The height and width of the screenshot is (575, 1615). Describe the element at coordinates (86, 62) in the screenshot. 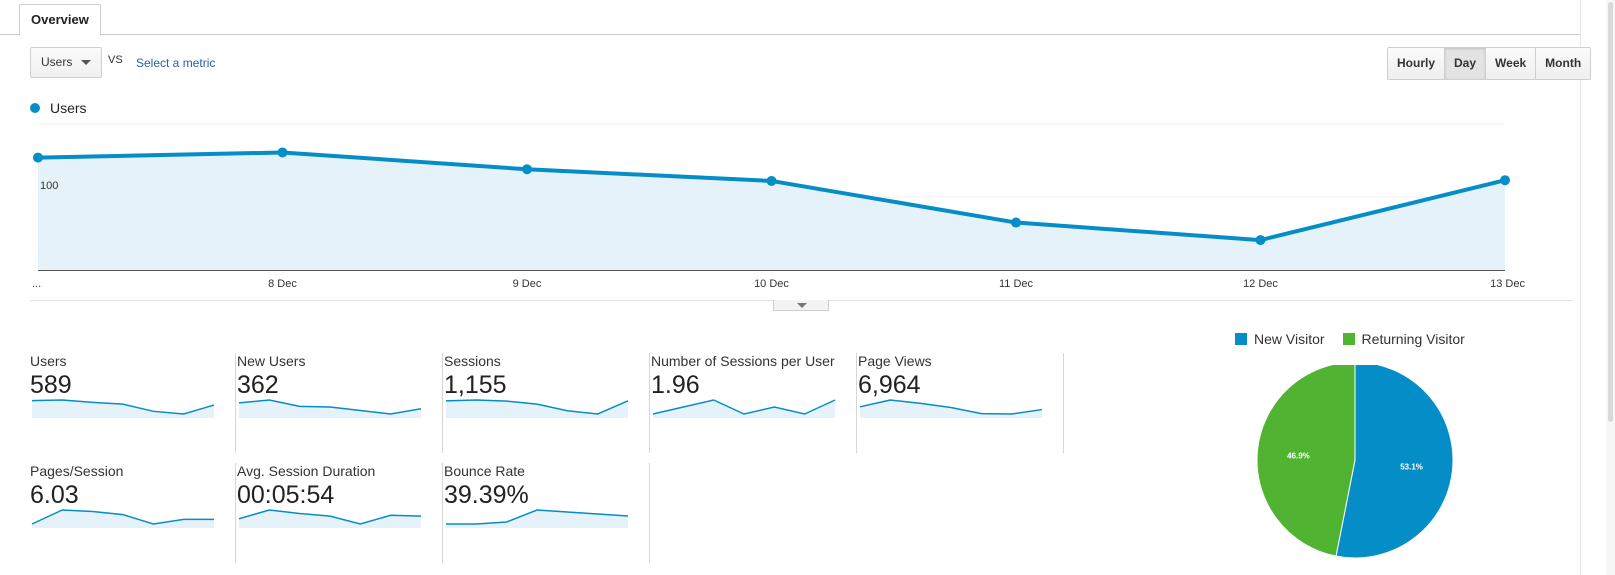

I see `chevron-down-icon` at that location.